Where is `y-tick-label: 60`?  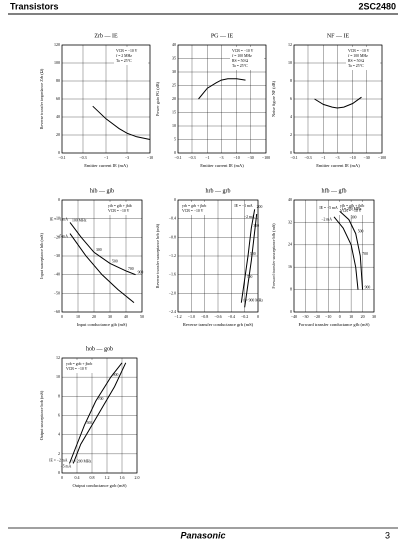 y-tick-label: 60 is located at coordinates (58, 98).